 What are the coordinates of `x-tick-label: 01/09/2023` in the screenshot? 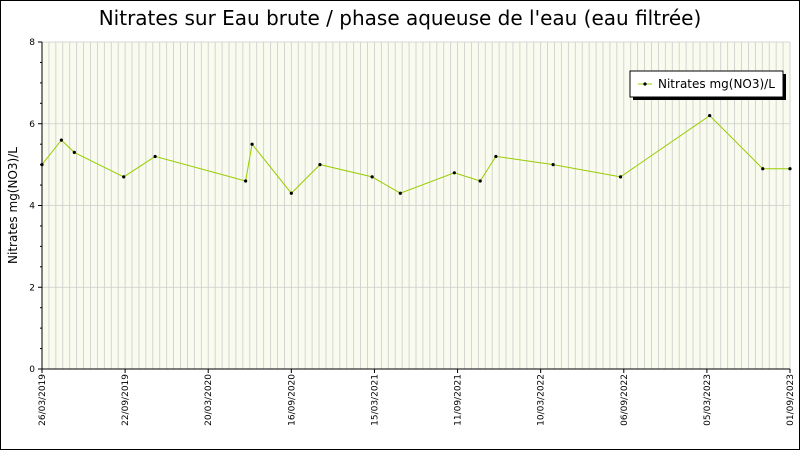 It's located at (791, 400).